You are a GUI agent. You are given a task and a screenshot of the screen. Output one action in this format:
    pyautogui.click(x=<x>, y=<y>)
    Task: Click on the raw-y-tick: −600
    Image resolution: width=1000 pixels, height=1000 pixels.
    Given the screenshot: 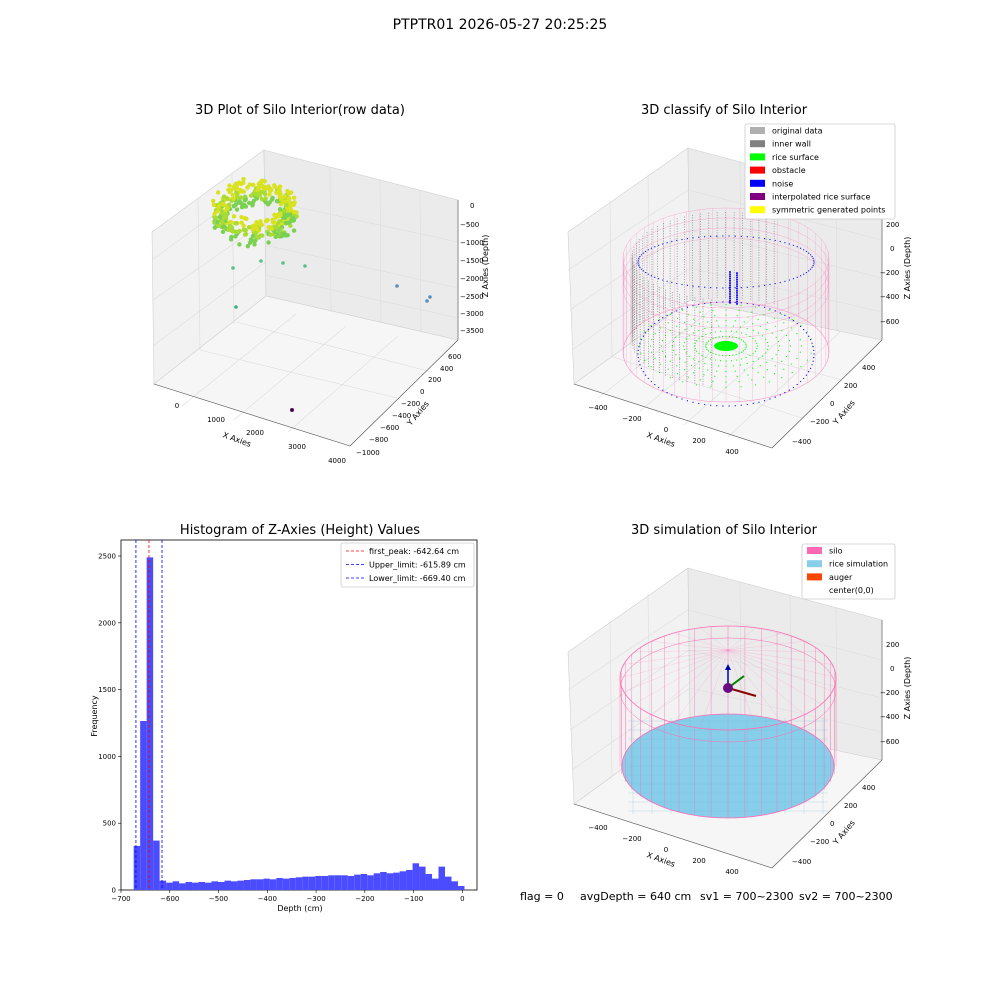 What is the action you would take?
    pyautogui.click(x=389, y=428)
    